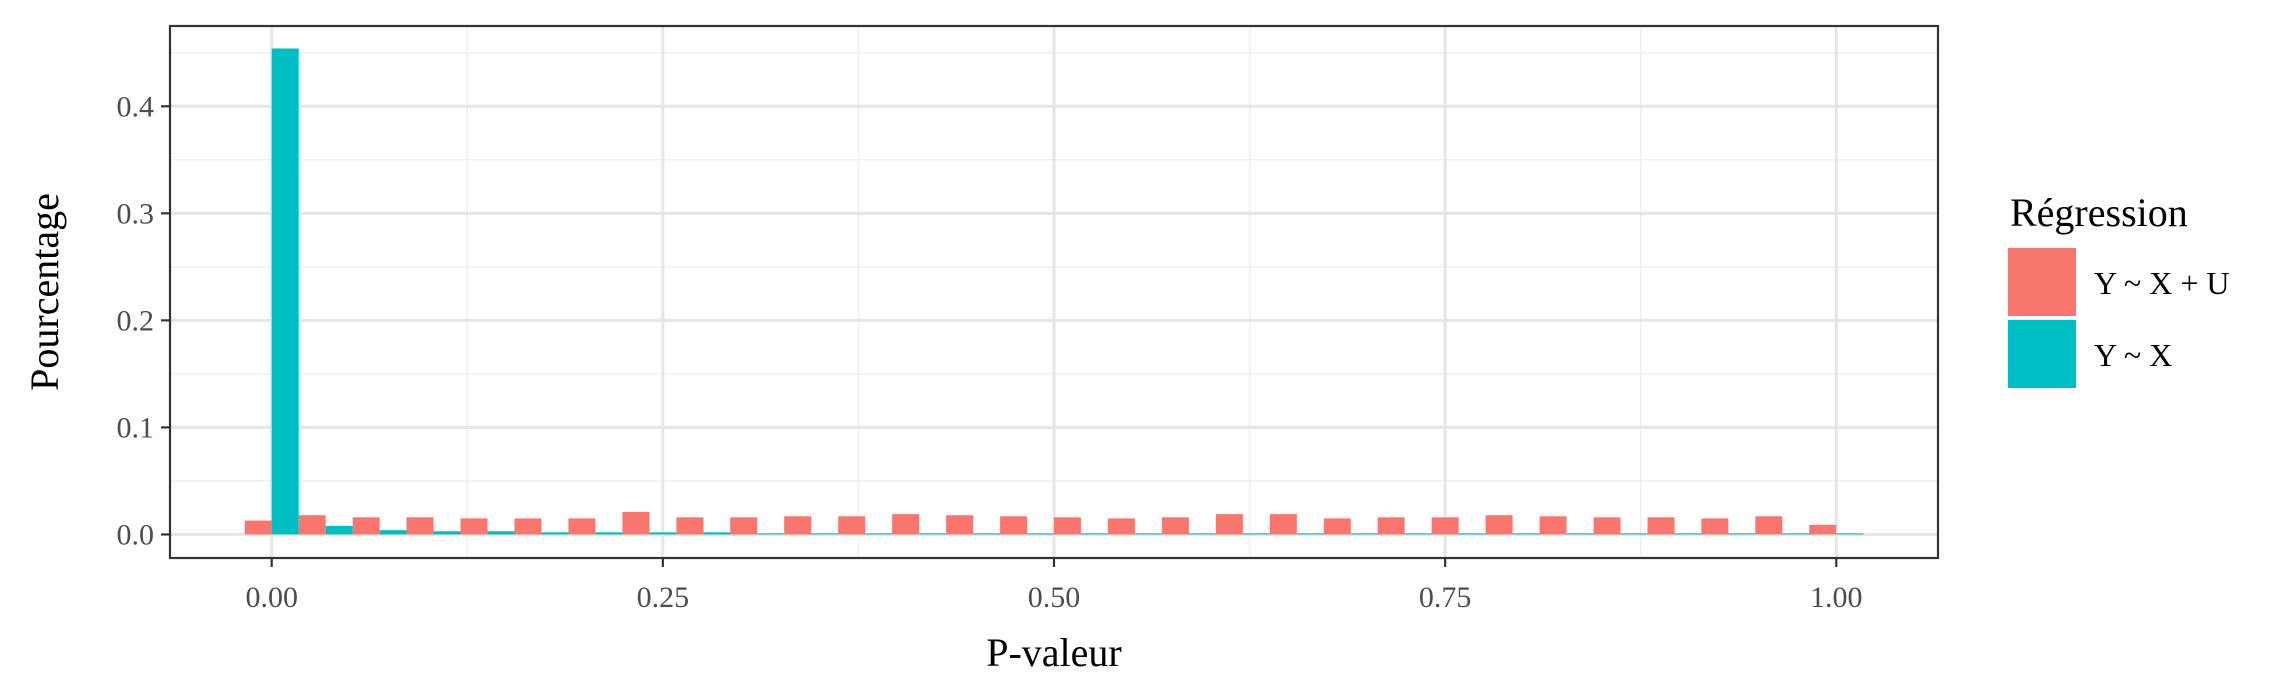 This screenshot has width=2291, height=687. I want to click on legend: Régression Y ~ X + U Y ~ X, so click(2119, 289).